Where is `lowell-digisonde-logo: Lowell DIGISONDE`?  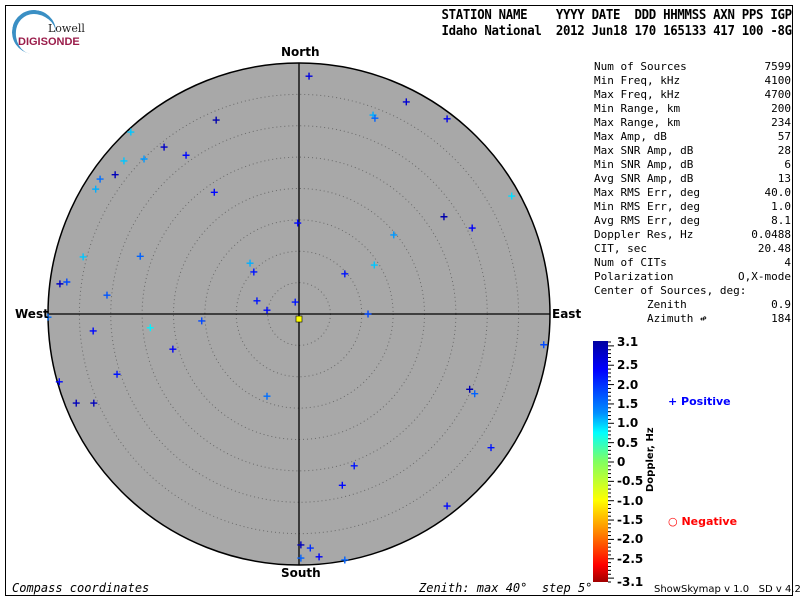 lowell-digisonde-logo: Lowell DIGISONDE is located at coordinates (54, 32).